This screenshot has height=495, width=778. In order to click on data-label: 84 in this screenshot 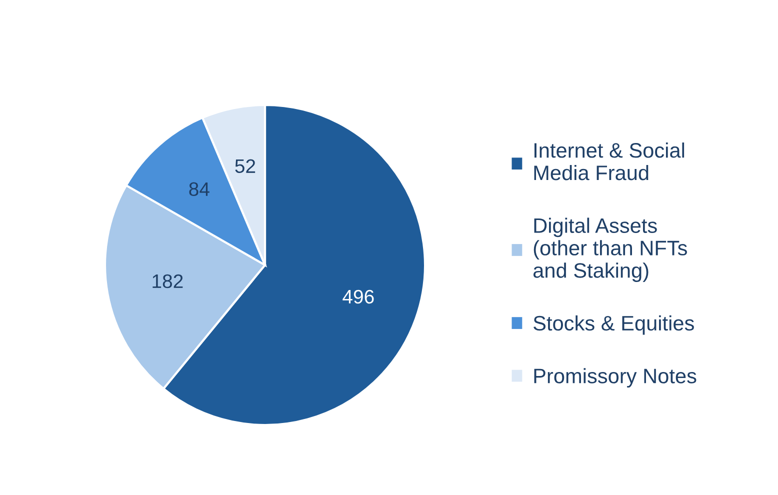, I will do `click(199, 189)`.